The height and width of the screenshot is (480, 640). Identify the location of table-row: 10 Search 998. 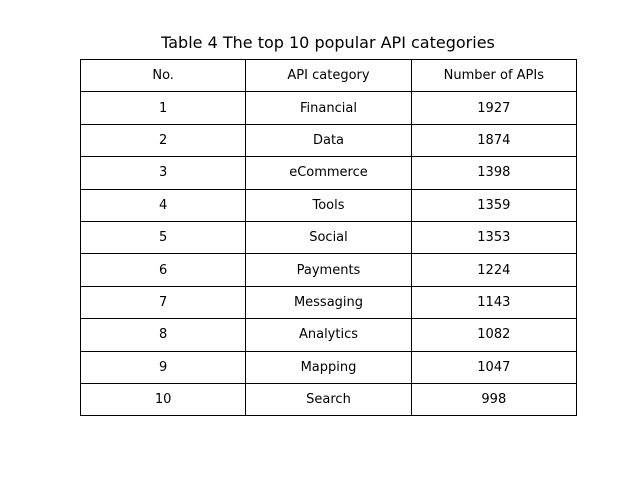
(328, 399).